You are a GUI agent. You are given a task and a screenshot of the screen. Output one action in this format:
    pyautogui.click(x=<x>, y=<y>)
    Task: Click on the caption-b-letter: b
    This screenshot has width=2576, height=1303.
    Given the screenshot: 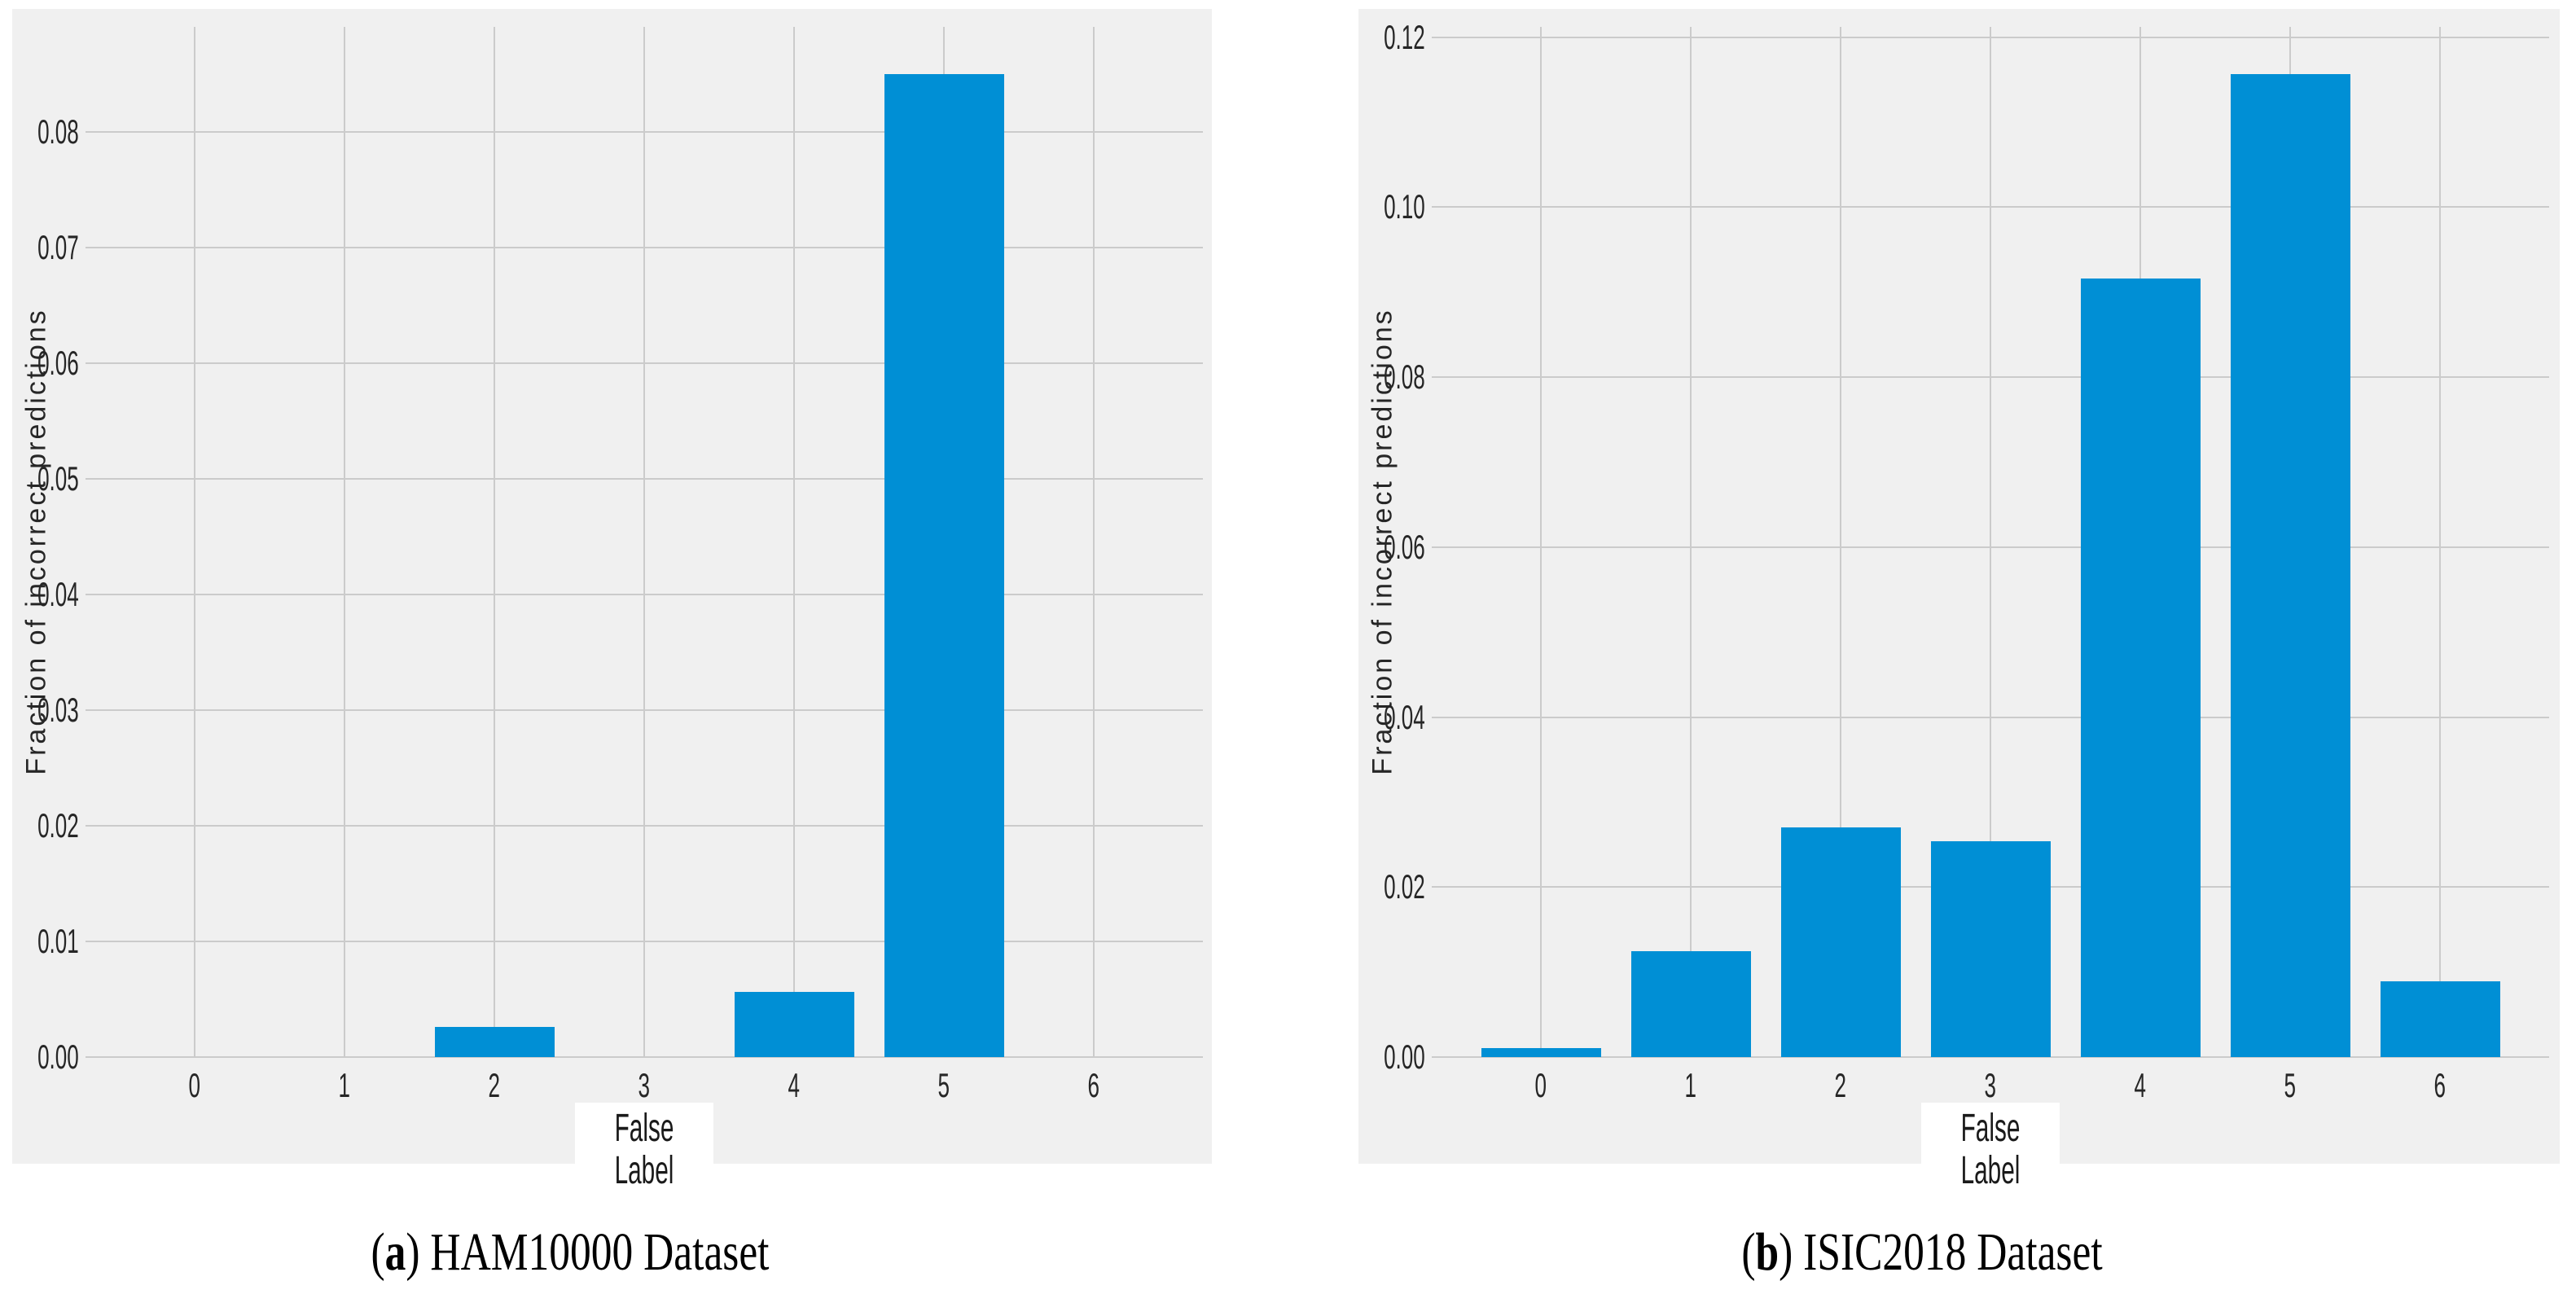 What is the action you would take?
    pyautogui.click(x=1767, y=1252)
    